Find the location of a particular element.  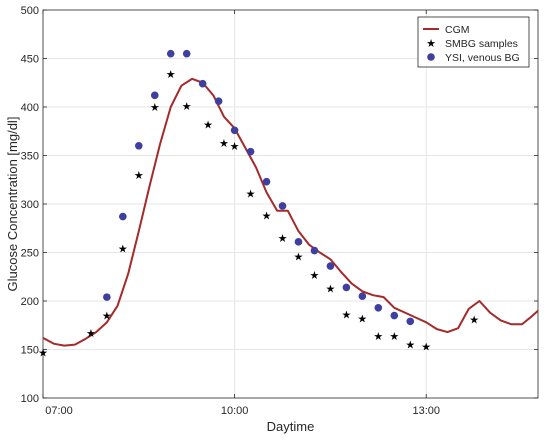

legend-ysi-marker is located at coordinates (431, 57).